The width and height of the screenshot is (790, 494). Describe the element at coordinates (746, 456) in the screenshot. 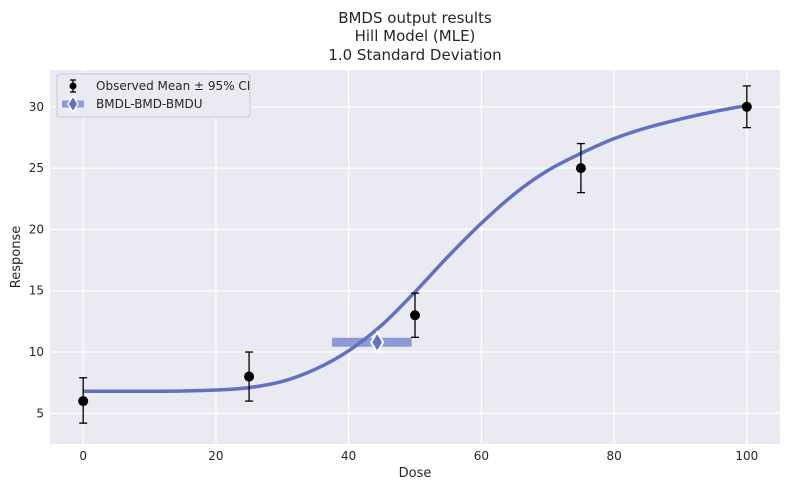

I see `x-tick-label: 100` at that location.